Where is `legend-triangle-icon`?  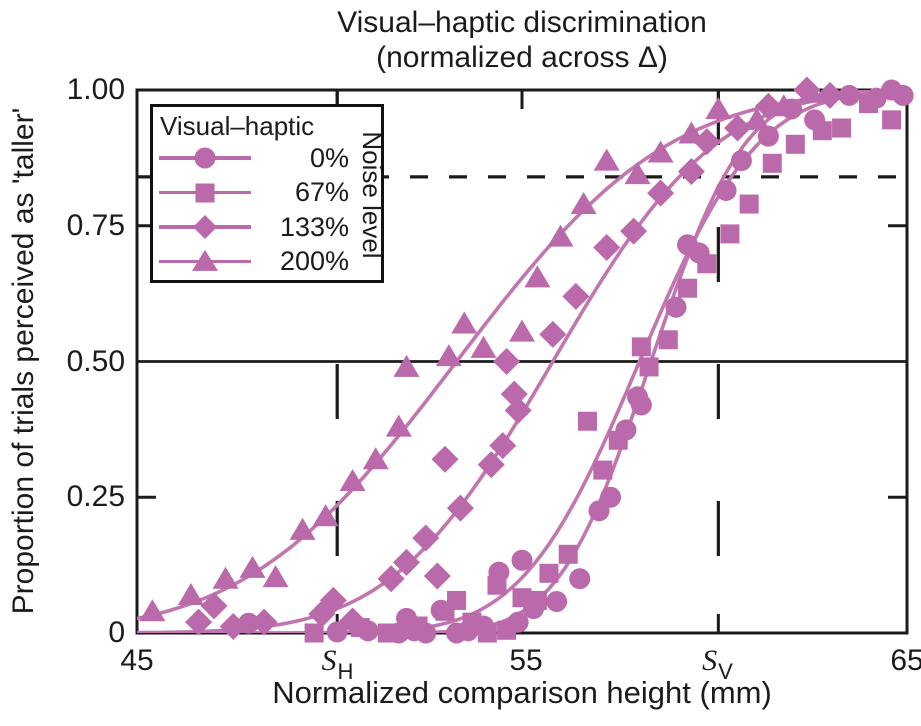
legend-triangle-icon is located at coordinates (205, 262).